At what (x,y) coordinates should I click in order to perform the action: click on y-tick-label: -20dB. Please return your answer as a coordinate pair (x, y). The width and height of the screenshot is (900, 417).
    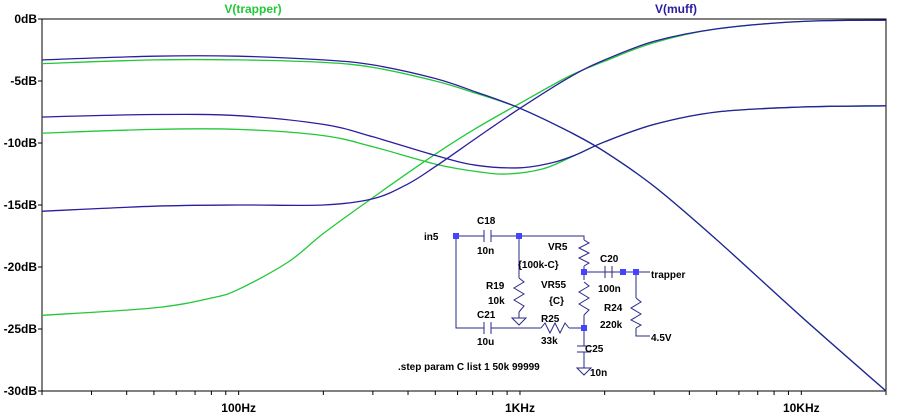
    Looking at the image, I should click on (21, 267).